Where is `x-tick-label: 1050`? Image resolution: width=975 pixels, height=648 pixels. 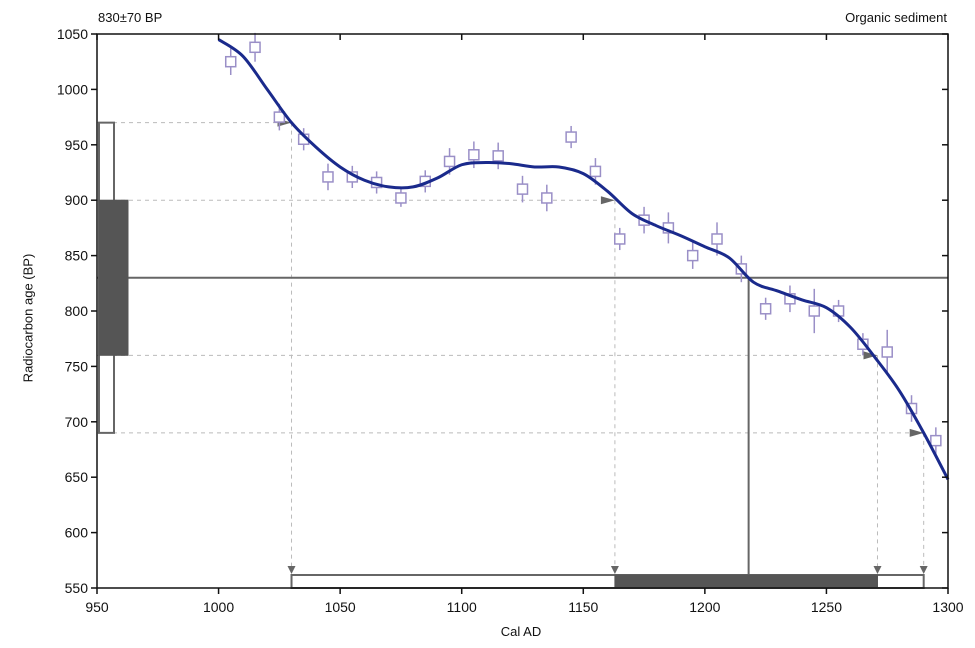
x-tick-label: 1050 is located at coordinates (340, 607).